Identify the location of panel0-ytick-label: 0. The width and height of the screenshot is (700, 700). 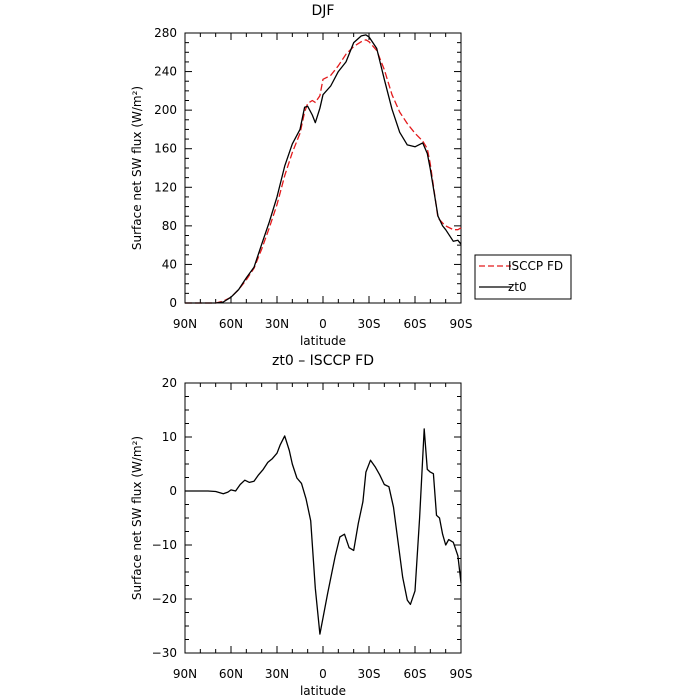
(173, 303).